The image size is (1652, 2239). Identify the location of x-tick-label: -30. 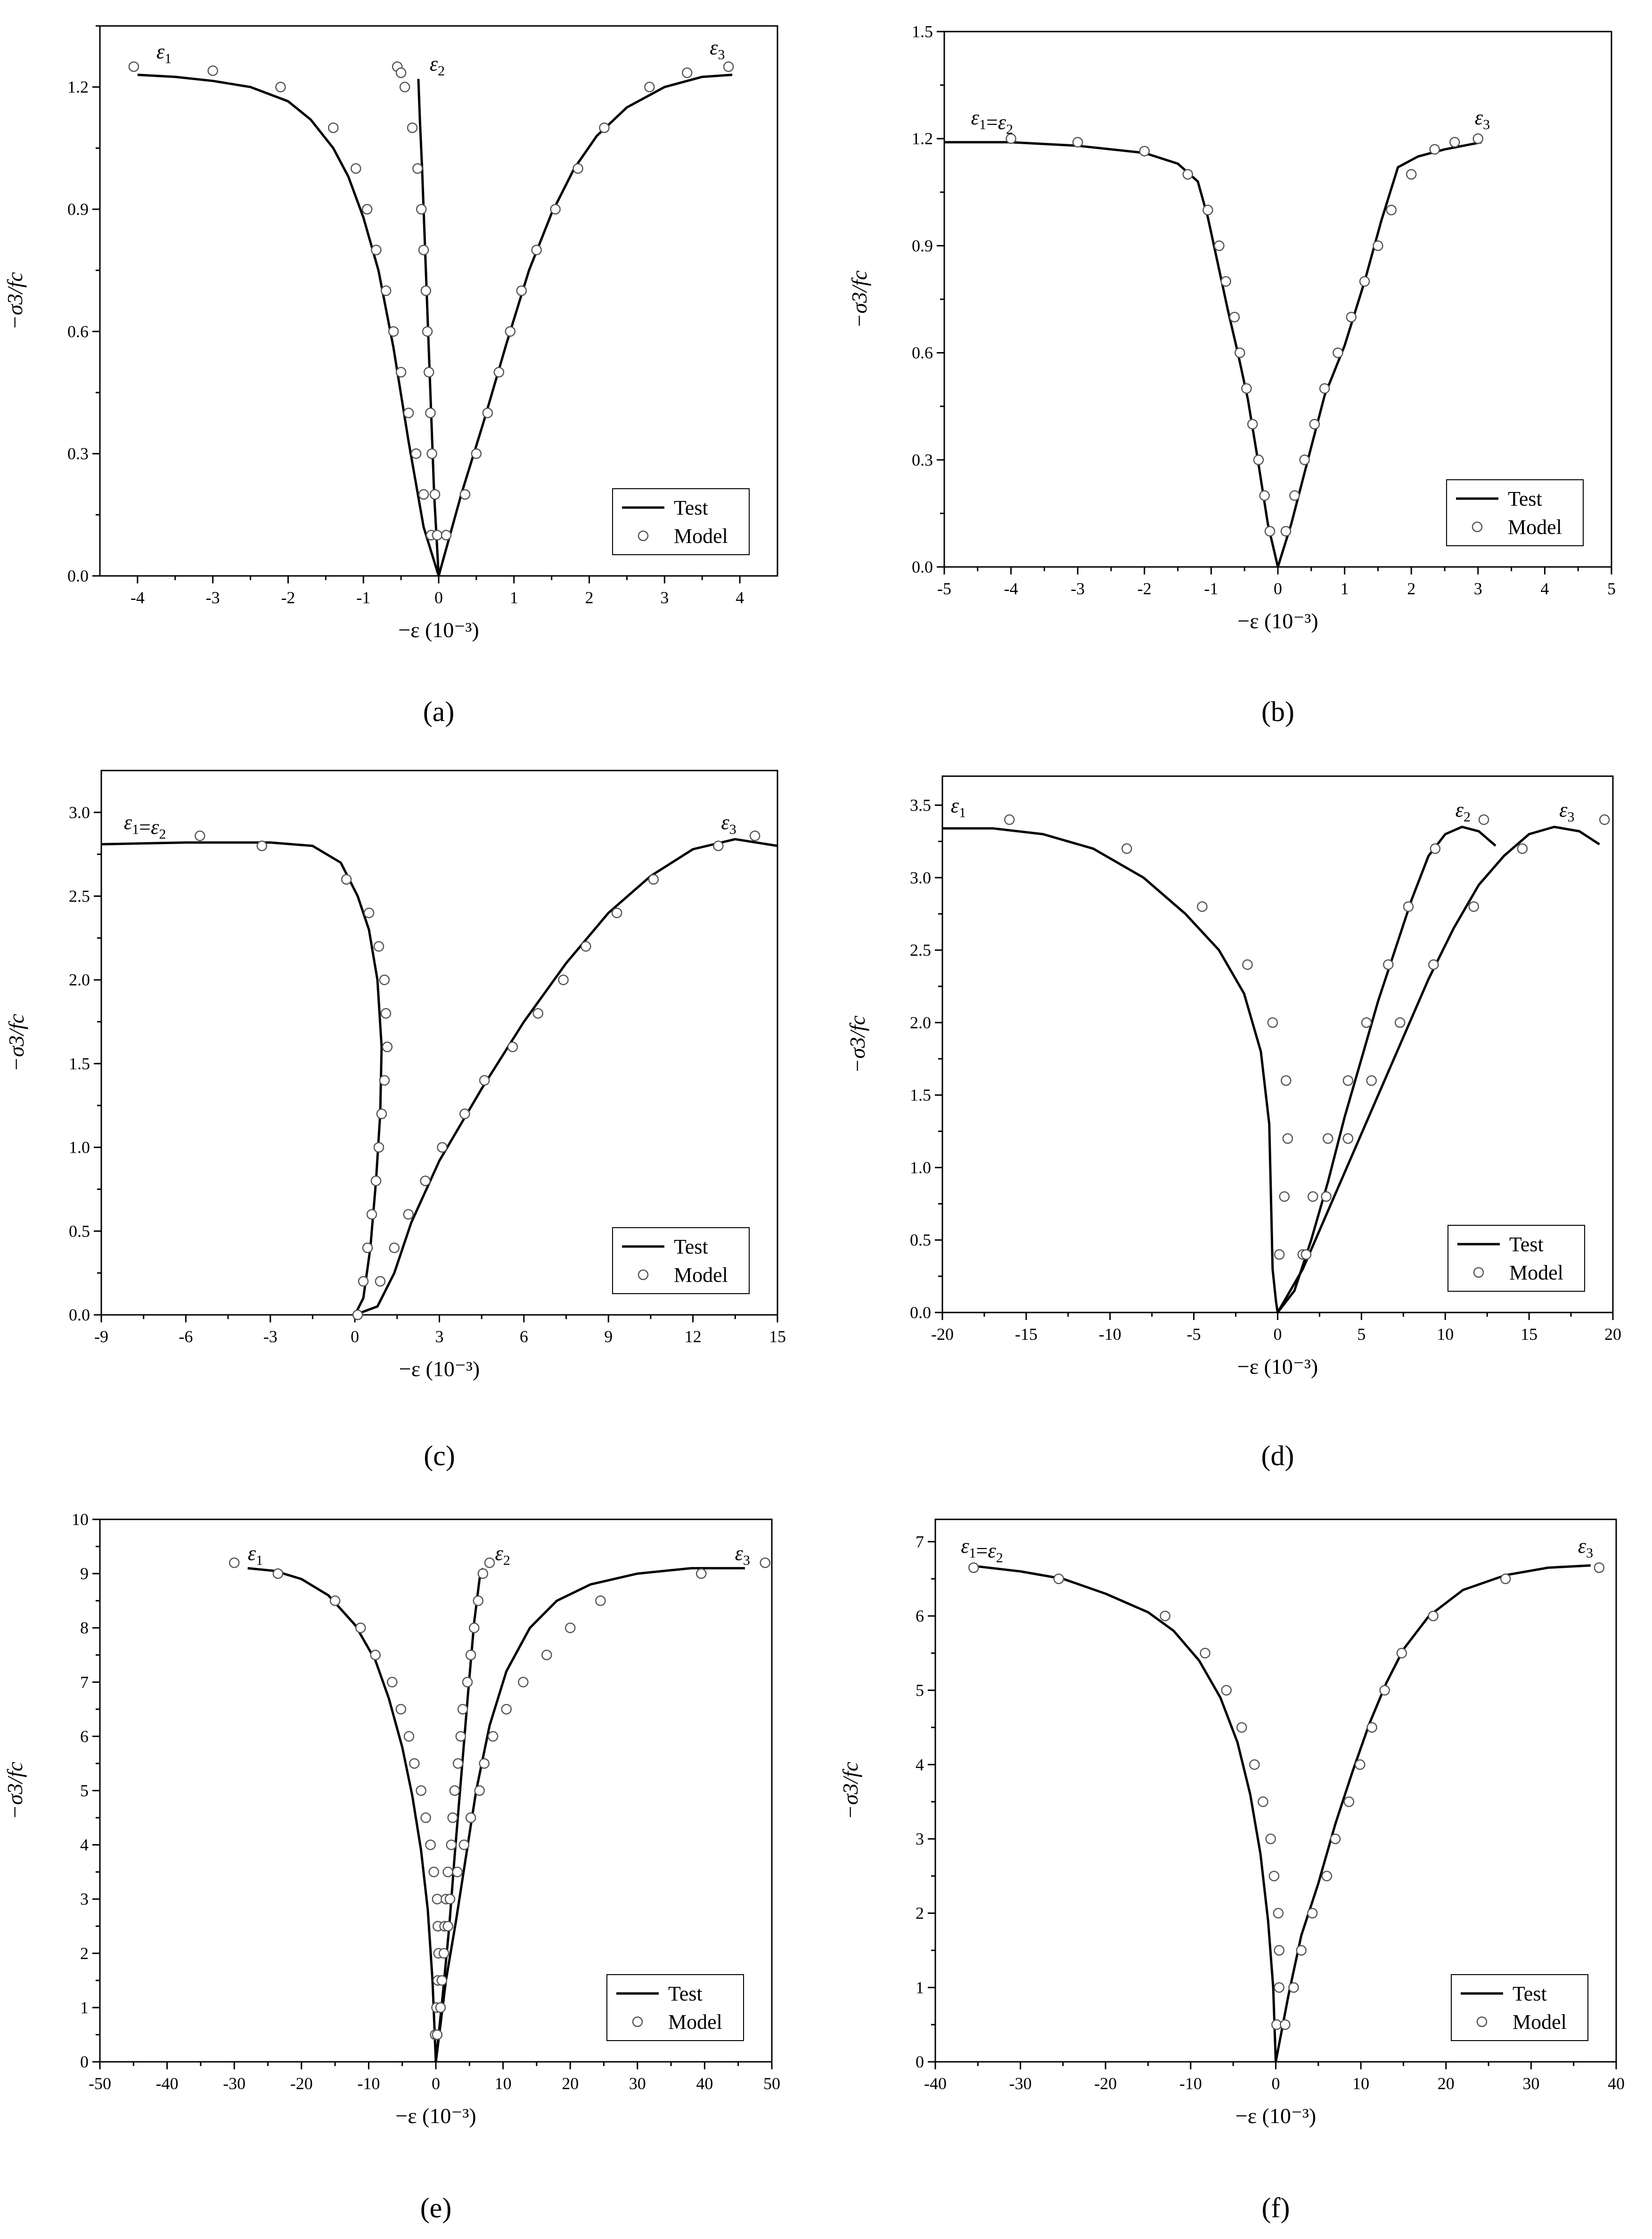
(234, 2083).